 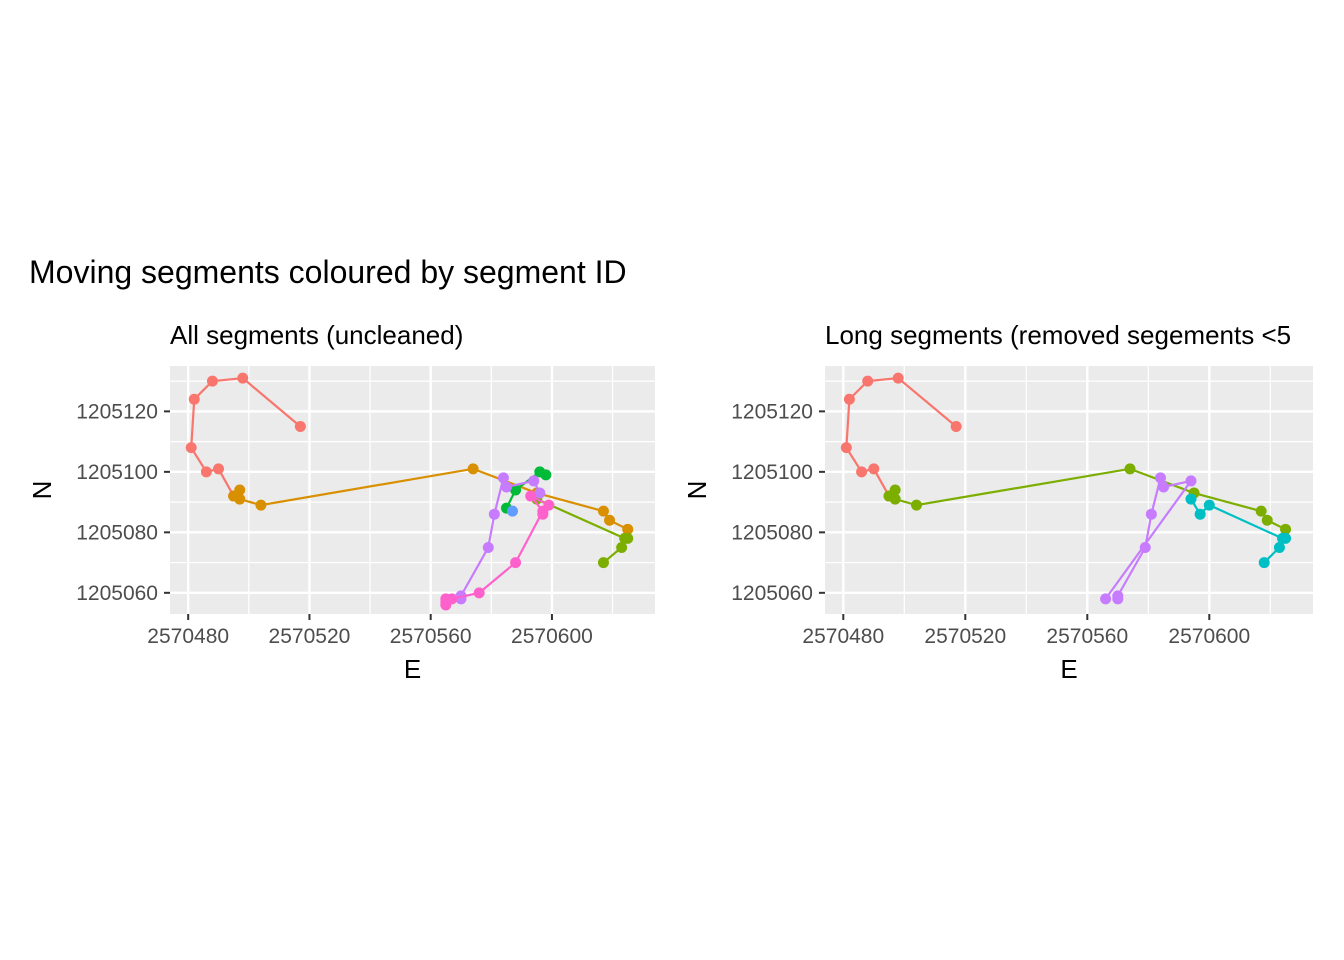 What do you see at coordinates (316, 335) in the screenshot?
I see `panel-title: All segments (uncleaned)` at bounding box center [316, 335].